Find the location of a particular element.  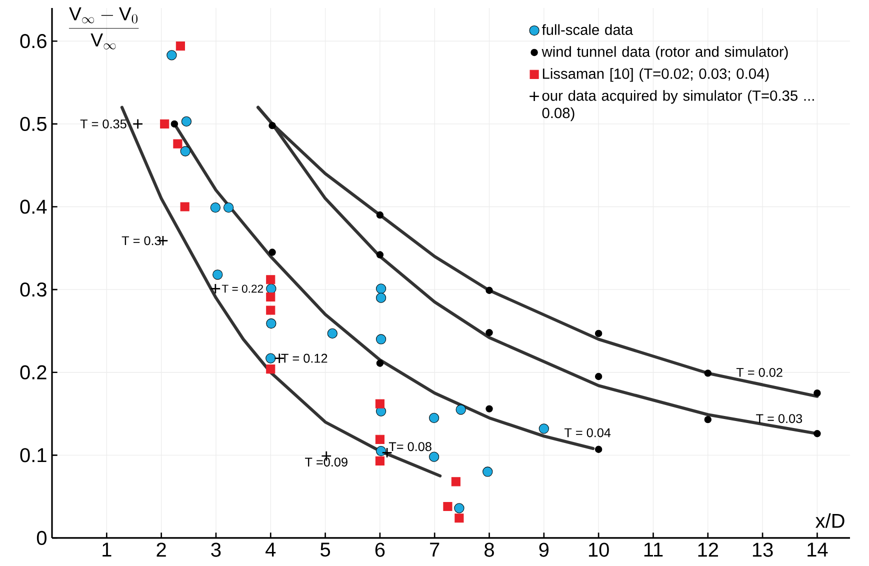

legend-label: full-scale data is located at coordinates (588, 29).